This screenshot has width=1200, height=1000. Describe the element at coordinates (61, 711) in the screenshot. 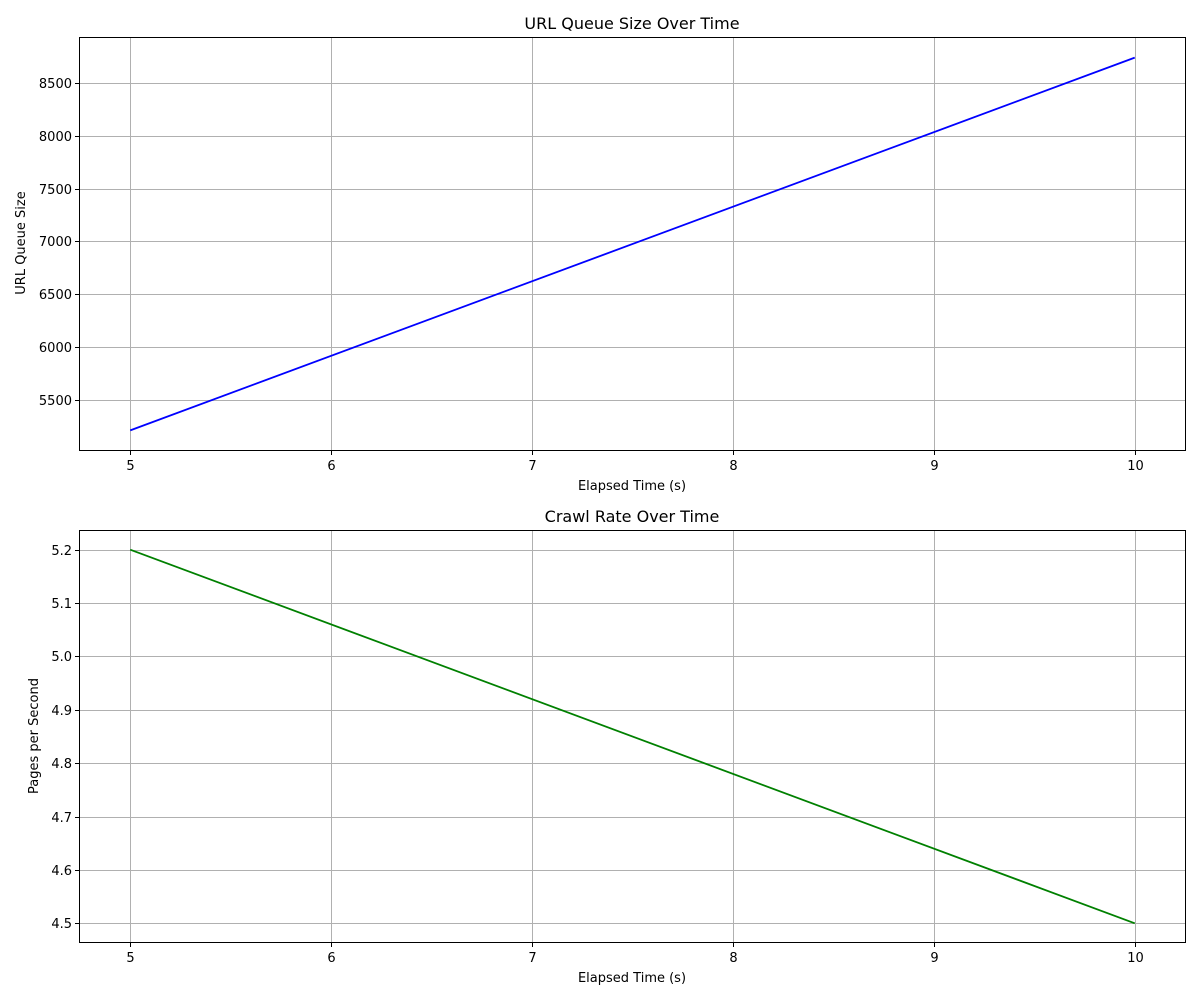

I see `y-tick-label: 4.9` at that location.